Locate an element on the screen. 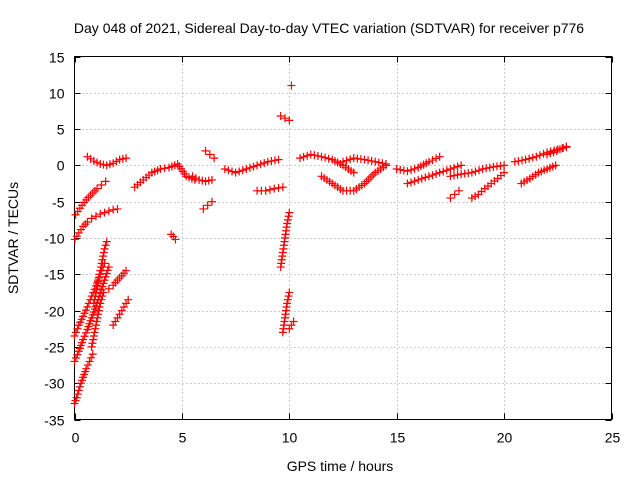 The height and width of the screenshot is (480, 640). y-tick-label: -10 is located at coordinates (54, 239).